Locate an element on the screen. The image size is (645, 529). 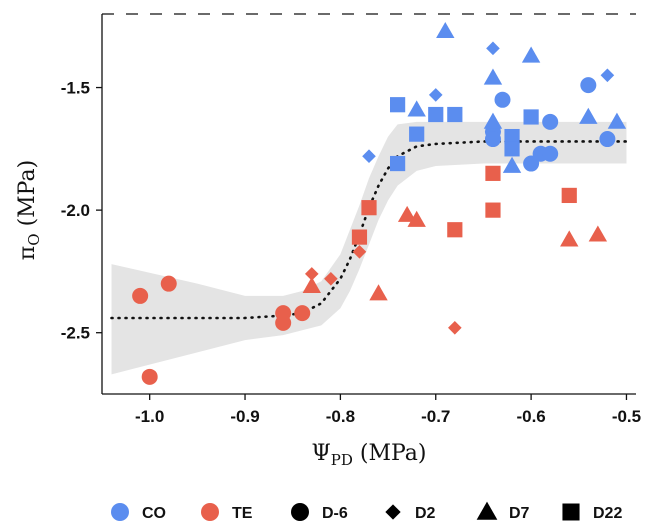
legend-te-label: TE is located at coordinates (242, 513).